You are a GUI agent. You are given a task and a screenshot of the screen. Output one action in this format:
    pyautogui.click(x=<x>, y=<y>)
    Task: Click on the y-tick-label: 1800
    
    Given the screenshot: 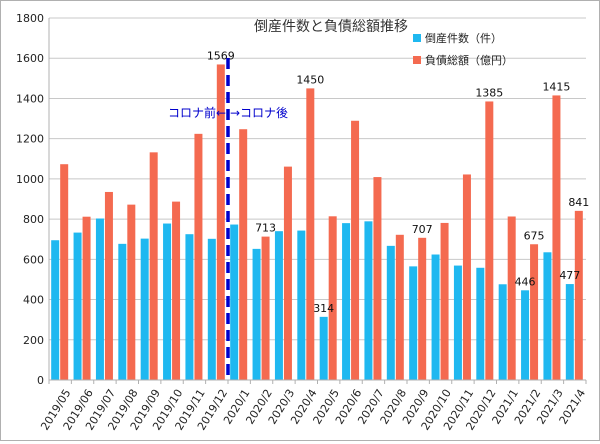 What is the action you would take?
    pyautogui.click(x=30, y=18)
    